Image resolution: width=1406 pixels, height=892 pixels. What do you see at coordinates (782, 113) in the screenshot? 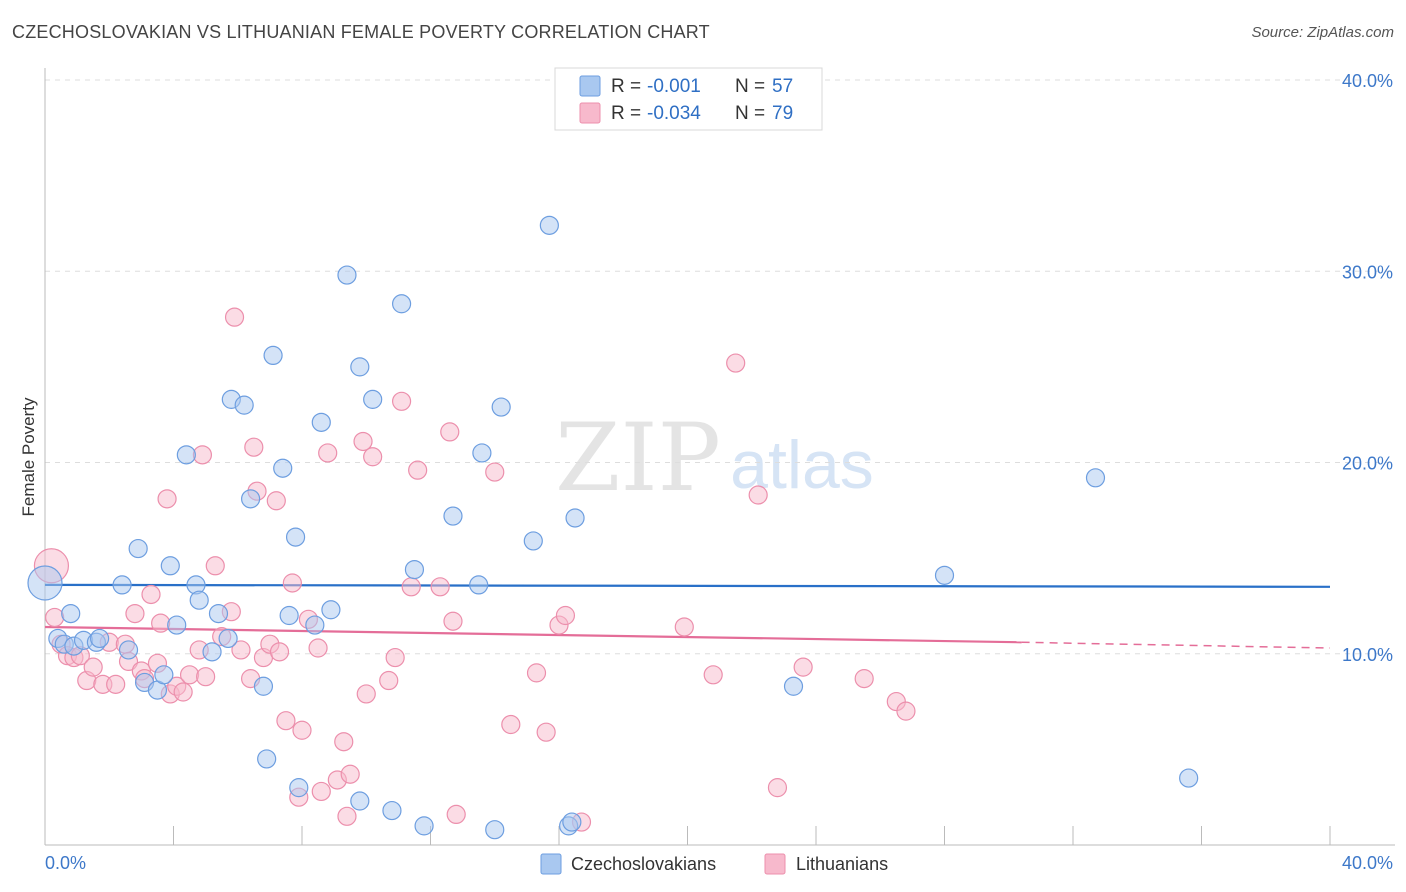
I see `legend-n-value-2: 79` at bounding box center [782, 113].